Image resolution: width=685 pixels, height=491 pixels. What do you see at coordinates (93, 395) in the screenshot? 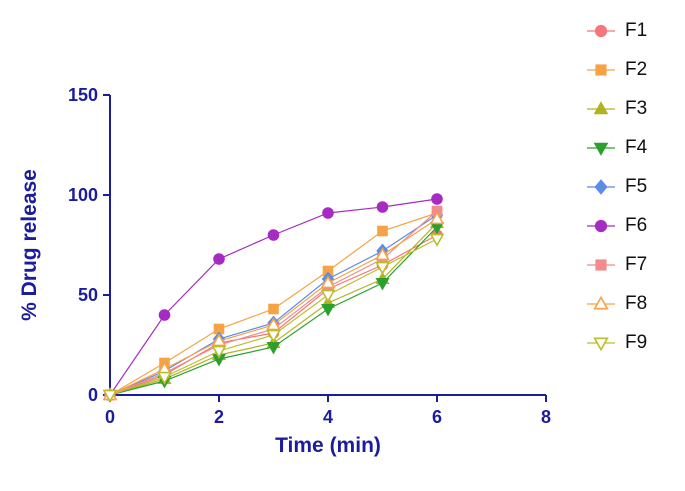
I see `y-tick-label: 0` at bounding box center [93, 395].